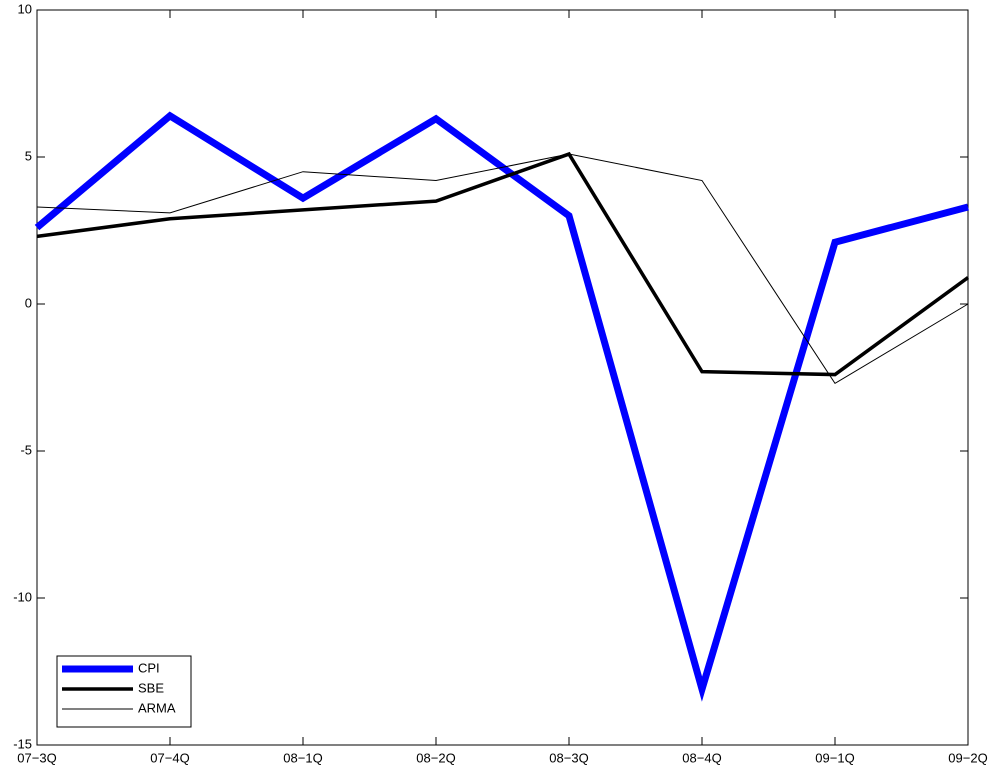 This screenshot has height=773, width=994. I want to click on x-tick-label: 08−1Q, so click(302, 757).